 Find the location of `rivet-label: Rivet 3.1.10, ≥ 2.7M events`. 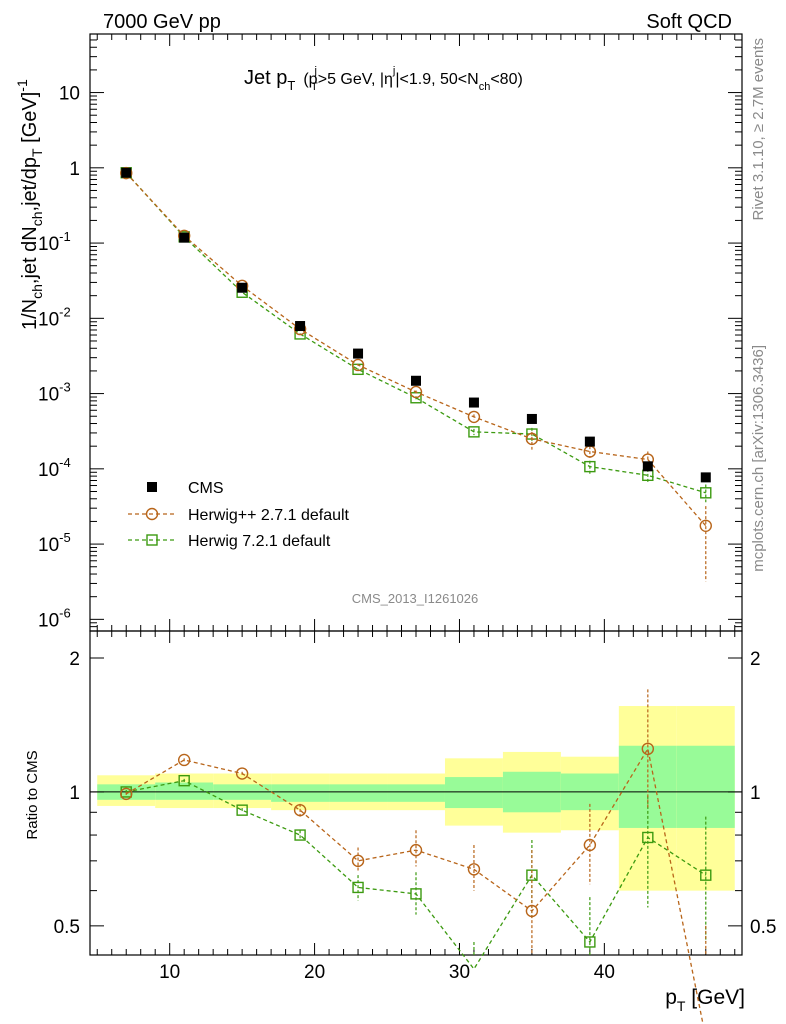

rivet-label: Rivet 3.1.10, ≥ 2.7M events is located at coordinates (758, 129).